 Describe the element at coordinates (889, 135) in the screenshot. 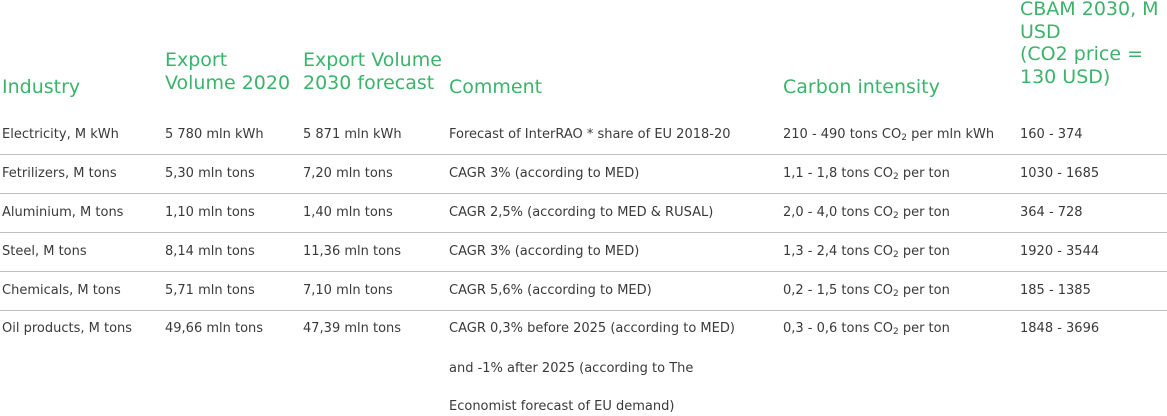

I see `cell-carbon-intensity: 210 - 490 tons CO2 per mln kWh` at that location.